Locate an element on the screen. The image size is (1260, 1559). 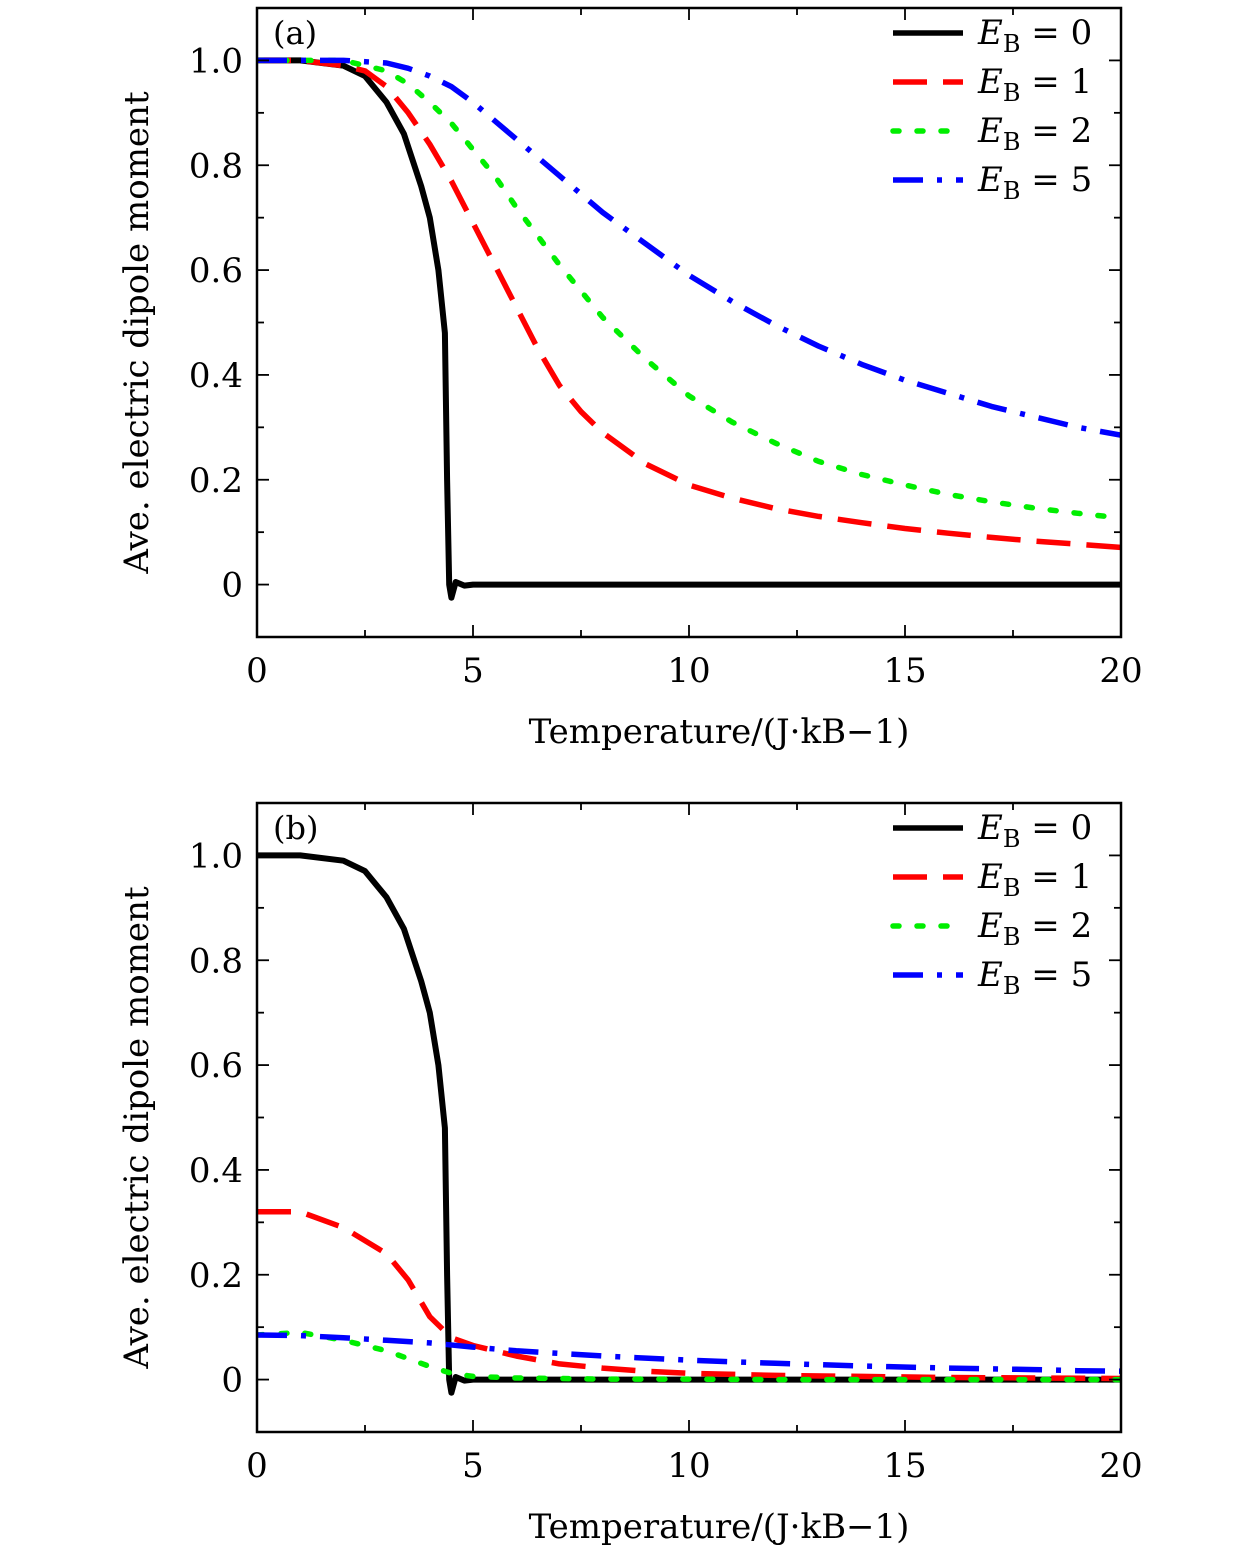
panel-label: (b) is located at coordinates (295, 828).